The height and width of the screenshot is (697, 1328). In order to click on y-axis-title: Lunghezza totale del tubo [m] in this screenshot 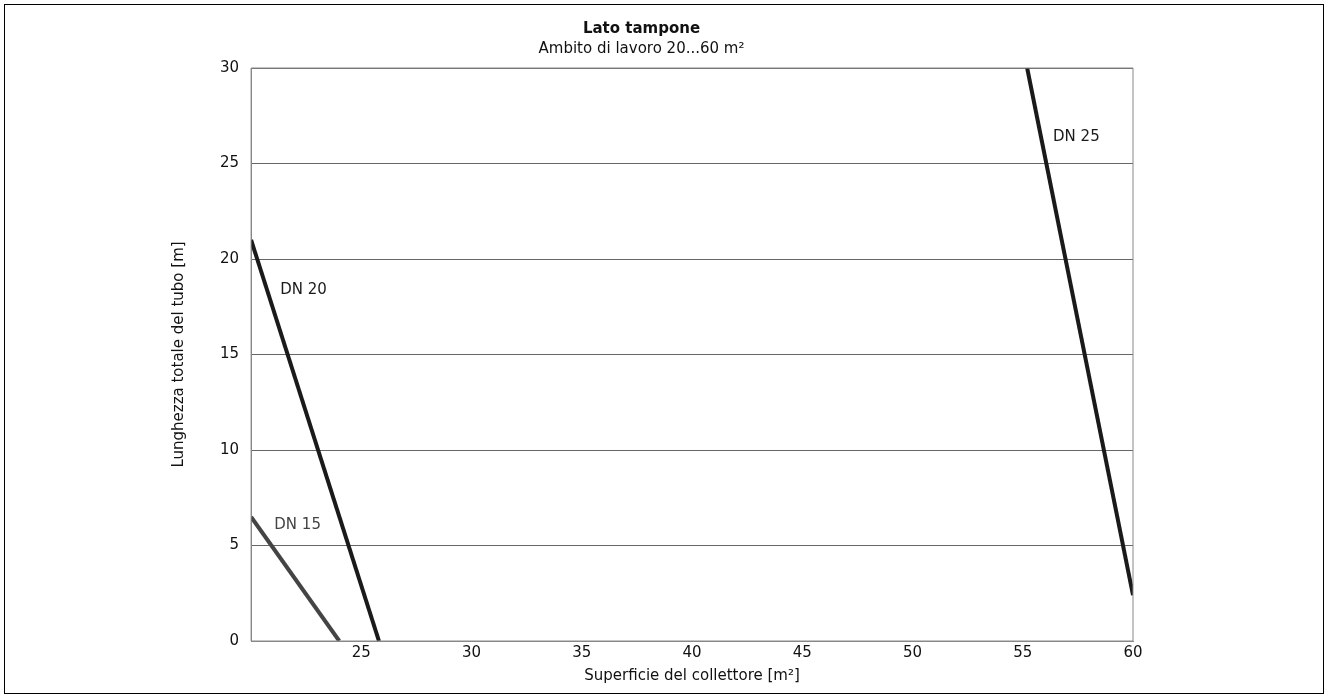, I will do `click(177, 354)`.